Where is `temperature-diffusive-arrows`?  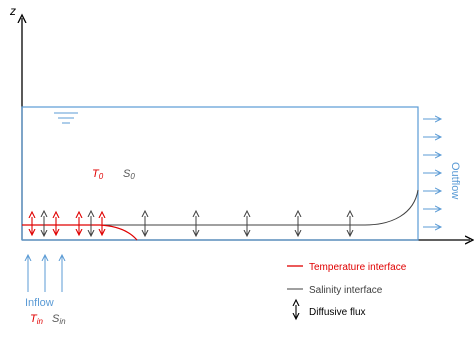
temperature-diffusive-arrows is located at coordinates (67, 225).